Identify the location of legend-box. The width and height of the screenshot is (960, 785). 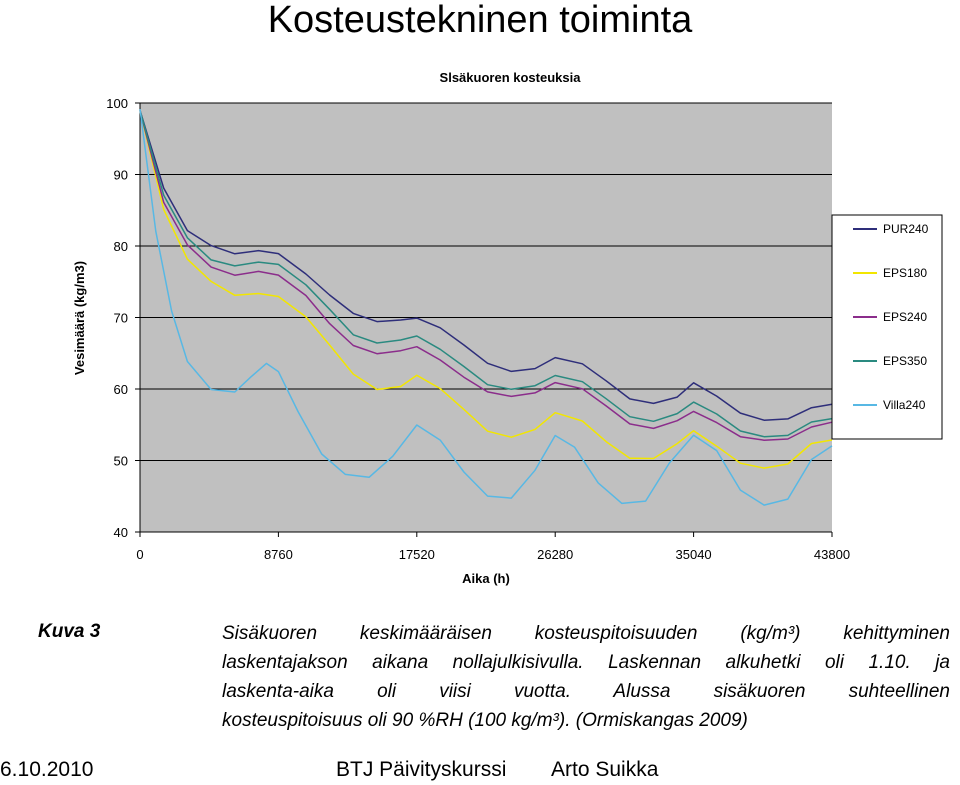
(887, 327).